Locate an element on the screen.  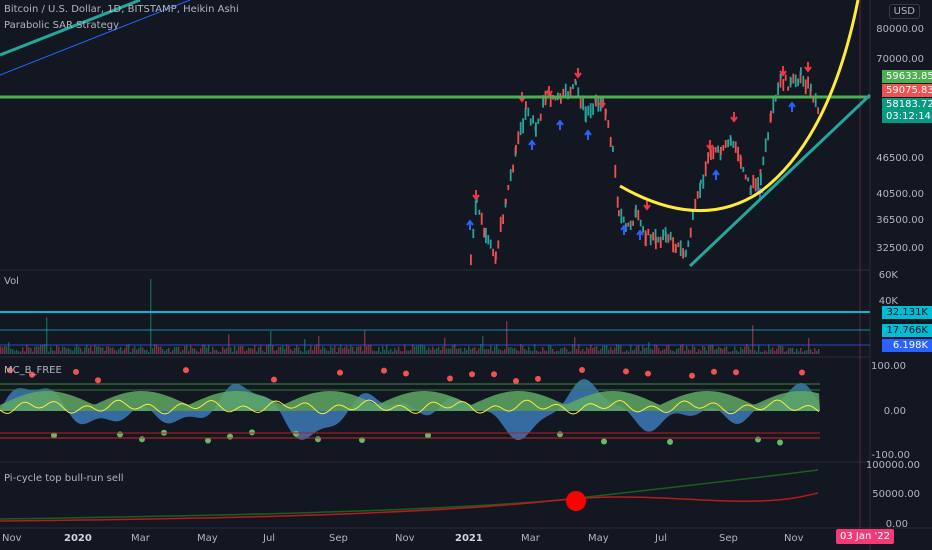
picycle-tick: 0.00 is located at coordinates (896, 524).